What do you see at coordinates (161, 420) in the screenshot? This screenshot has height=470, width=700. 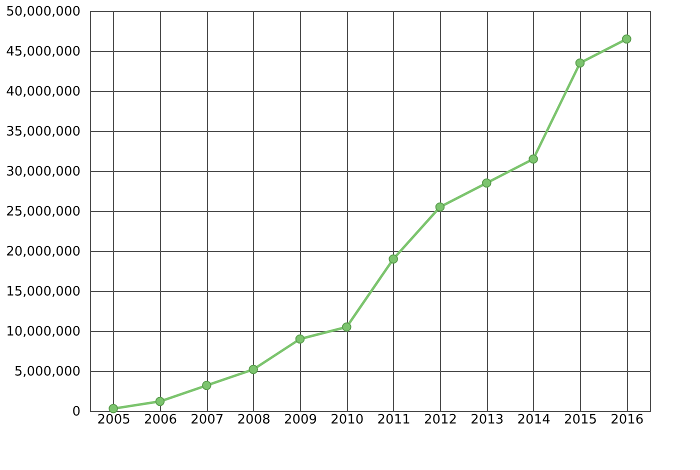 I see `x-tick-label: 2006` at bounding box center [161, 420].